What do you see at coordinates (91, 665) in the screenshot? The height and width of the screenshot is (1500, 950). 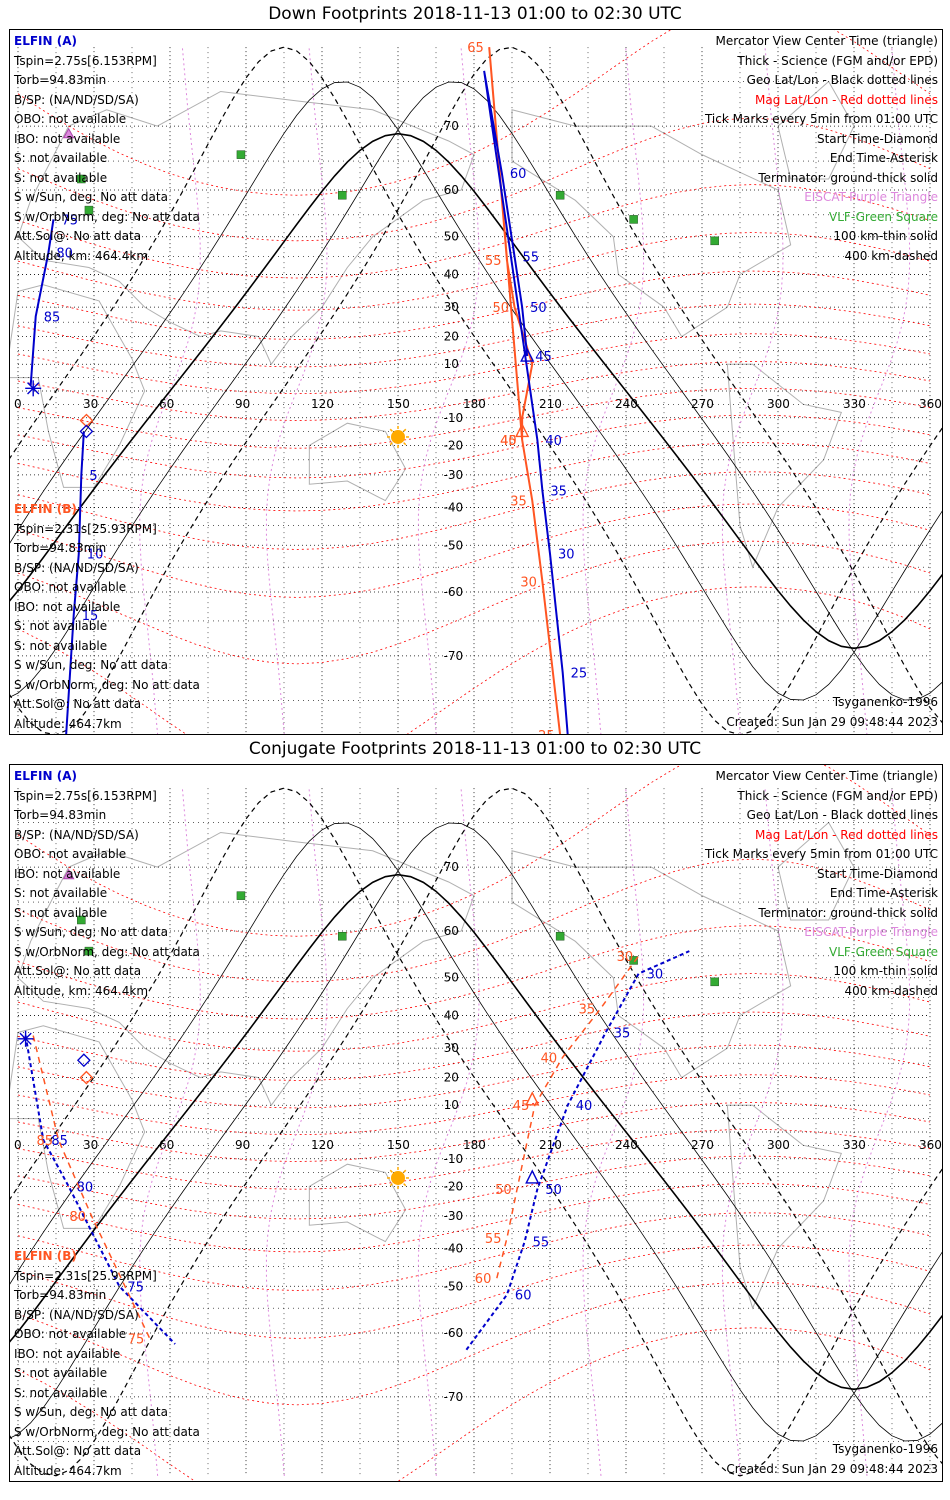 I see `info-line: S w/Sun, deg: No att data` at bounding box center [91, 665].